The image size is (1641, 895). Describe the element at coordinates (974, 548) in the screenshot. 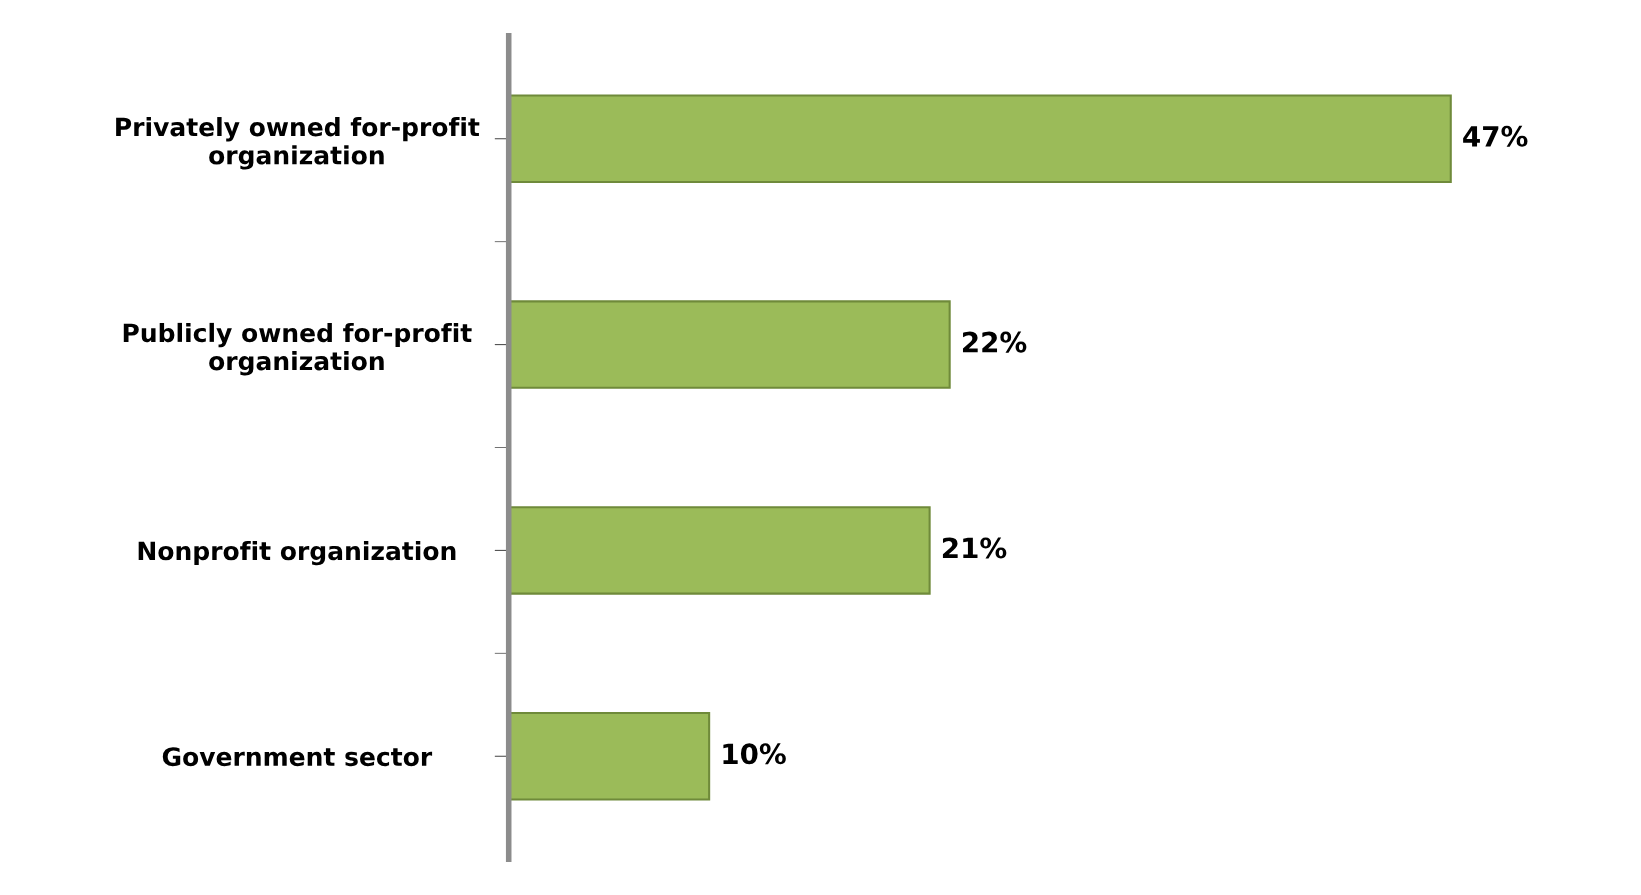

I see `data-label: 21%` at that location.